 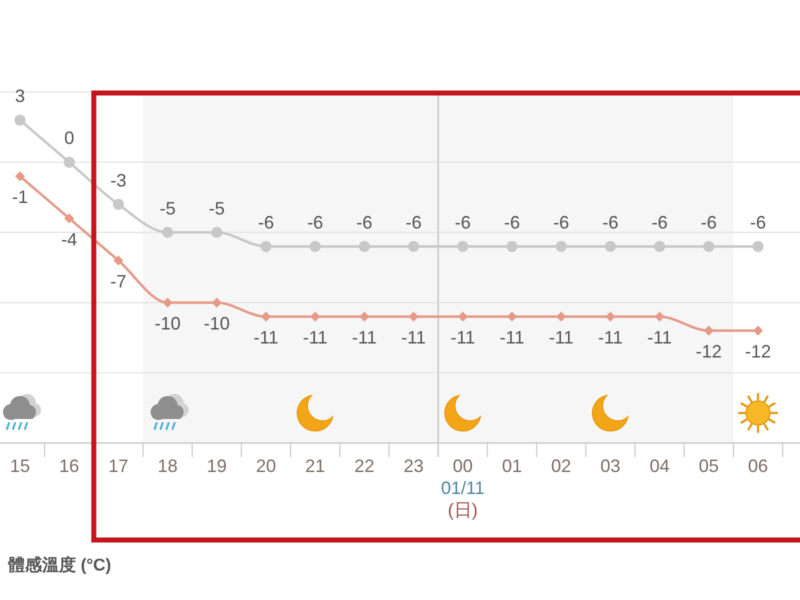 I want to click on x-tick-label: 06, so click(x=758, y=466).